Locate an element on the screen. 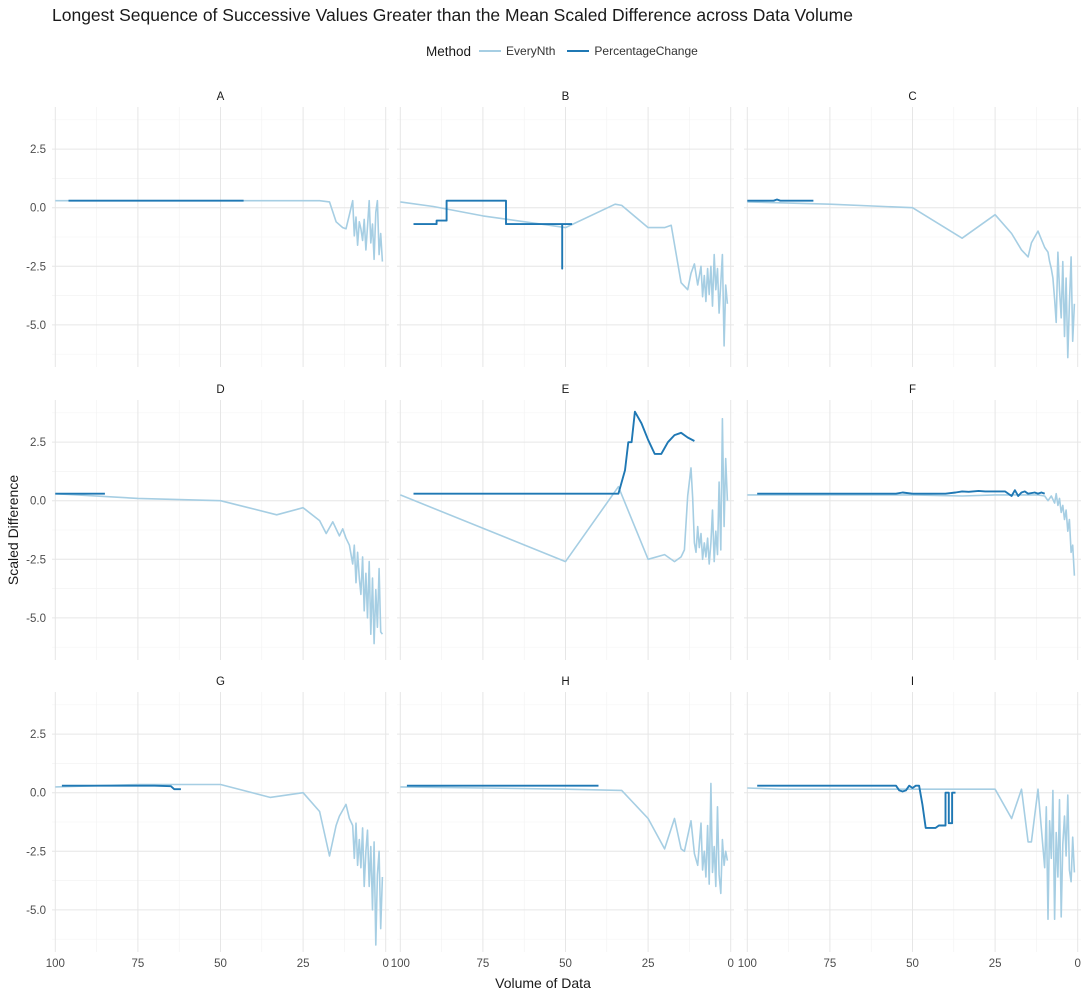 Image resolution: width=1086 pixels, height=996 pixels. legend-title: Method is located at coordinates (449, 51).